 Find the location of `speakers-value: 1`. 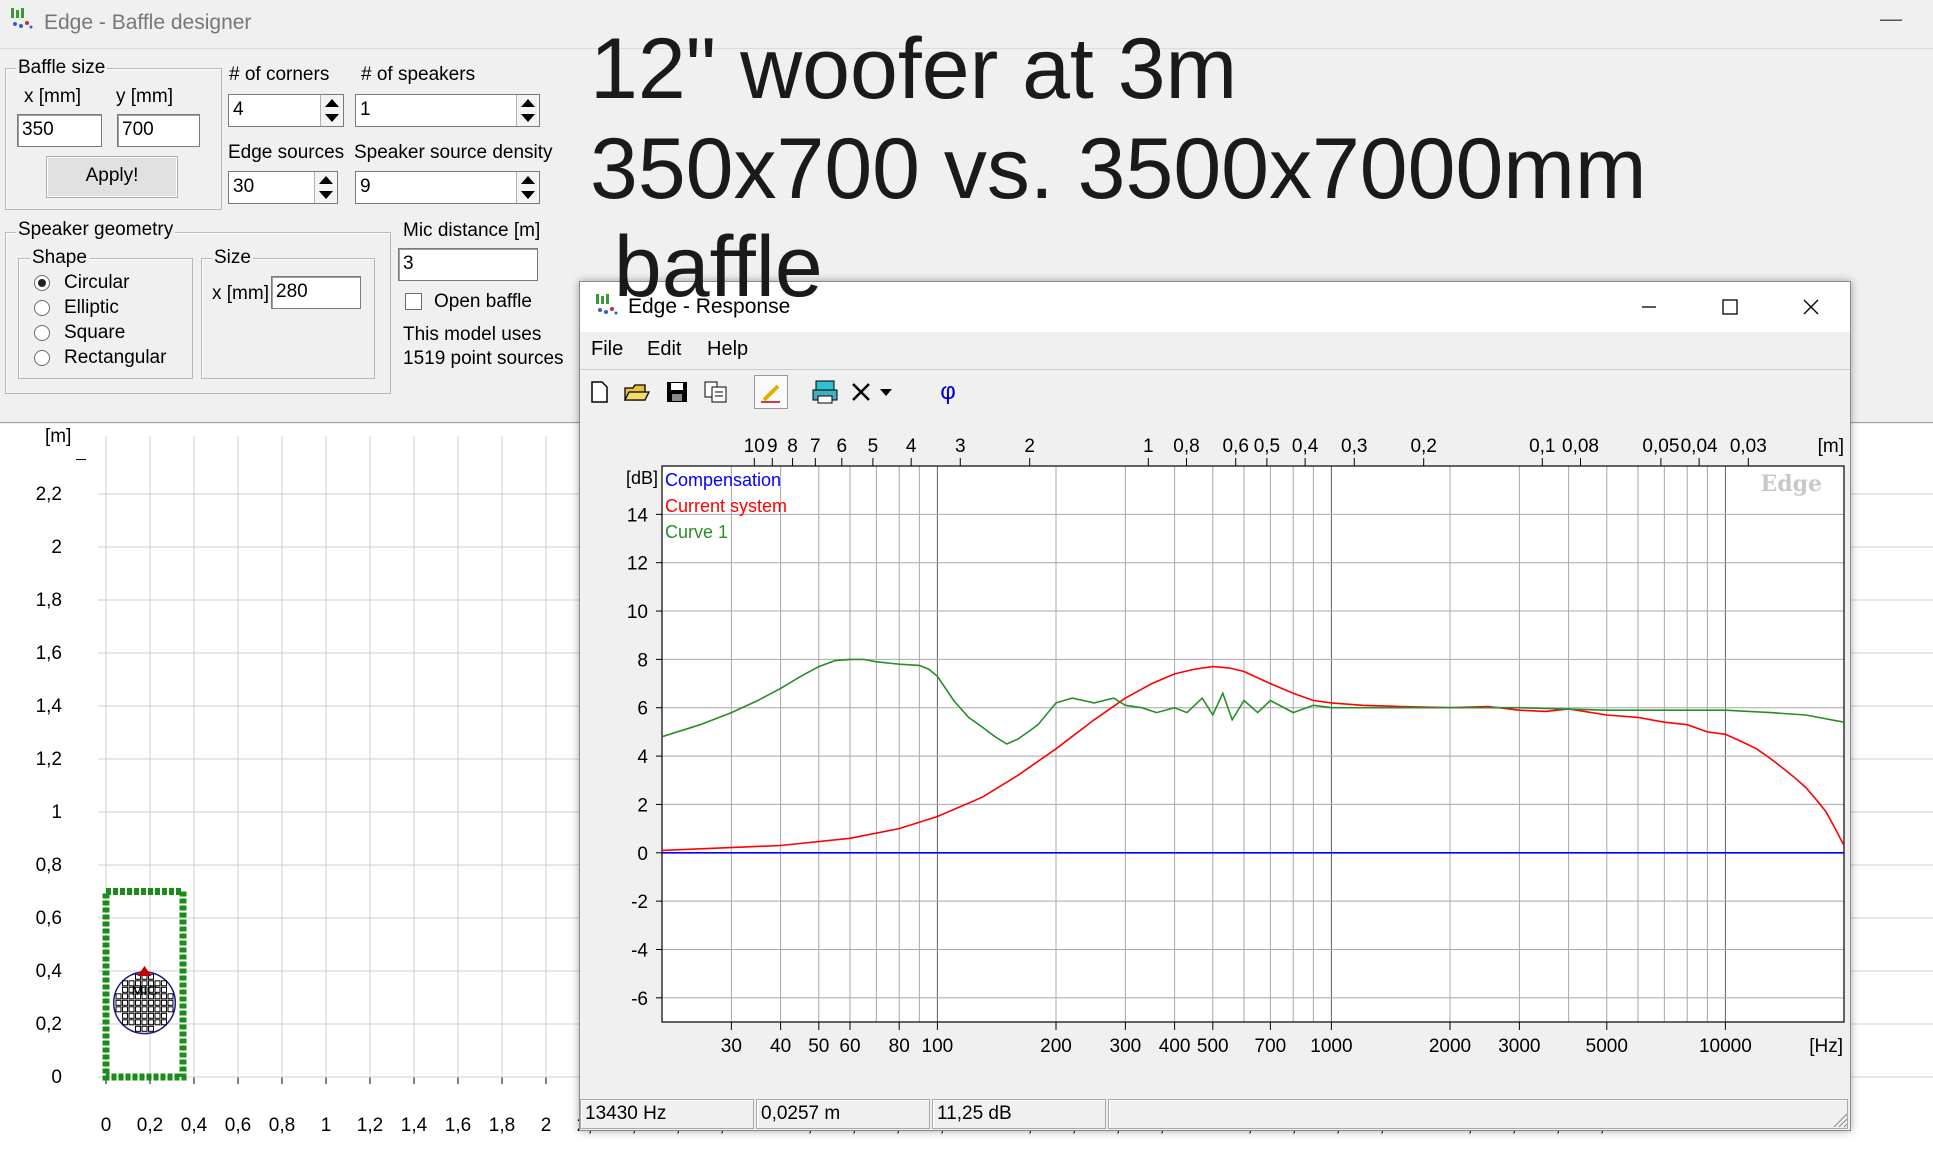

speakers-value: 1 is located at coordinates (365, 109).